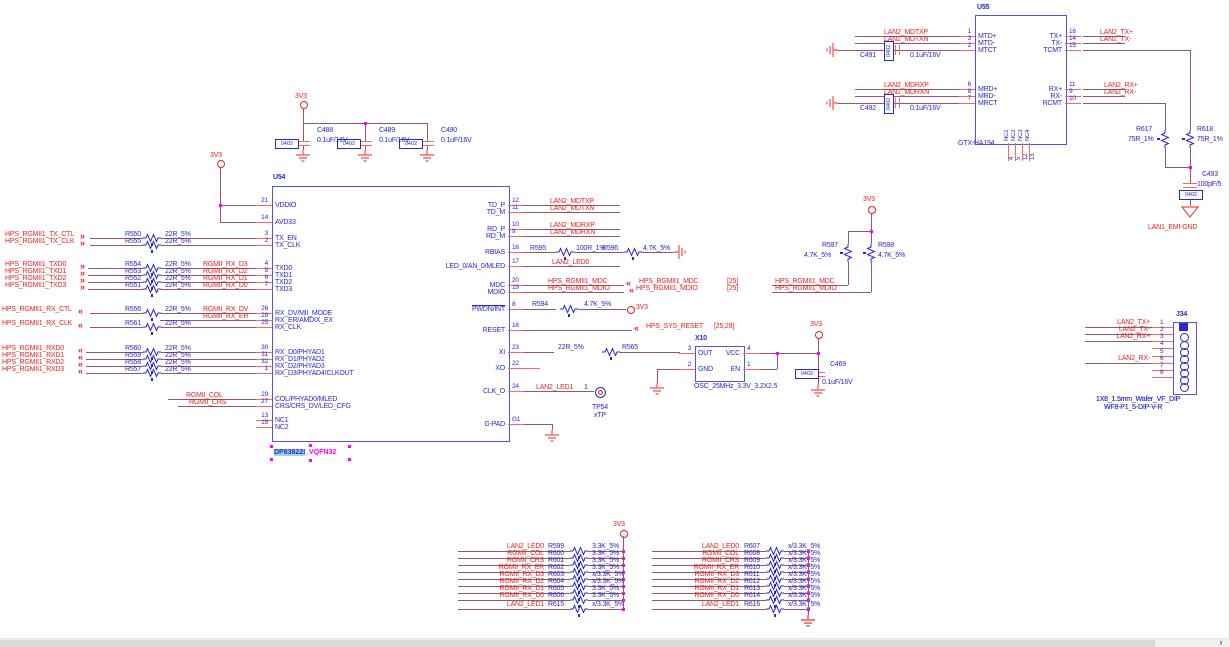  I want to click on scrollbar-right-button: ›, so click(1221, 642).